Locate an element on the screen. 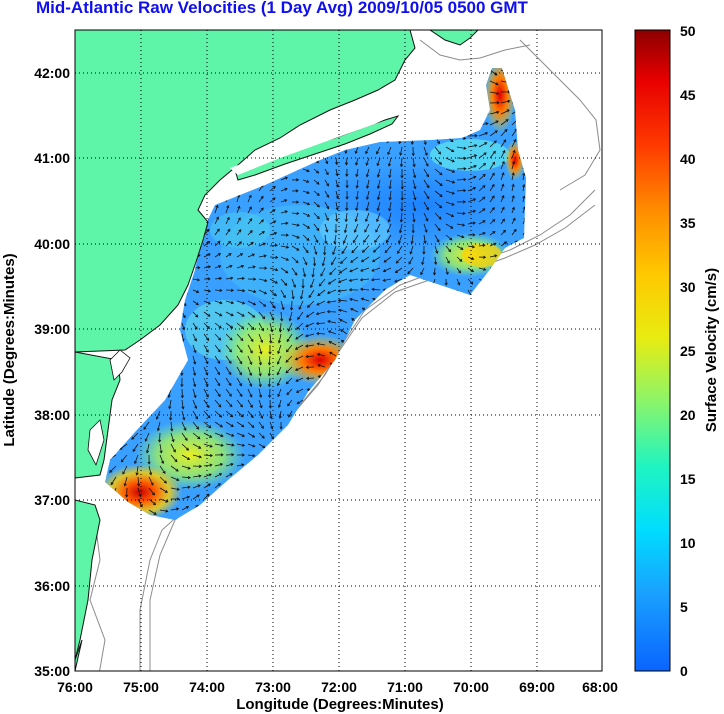  colorbar-tick-label: 25 is located at coordinates (688, 351).